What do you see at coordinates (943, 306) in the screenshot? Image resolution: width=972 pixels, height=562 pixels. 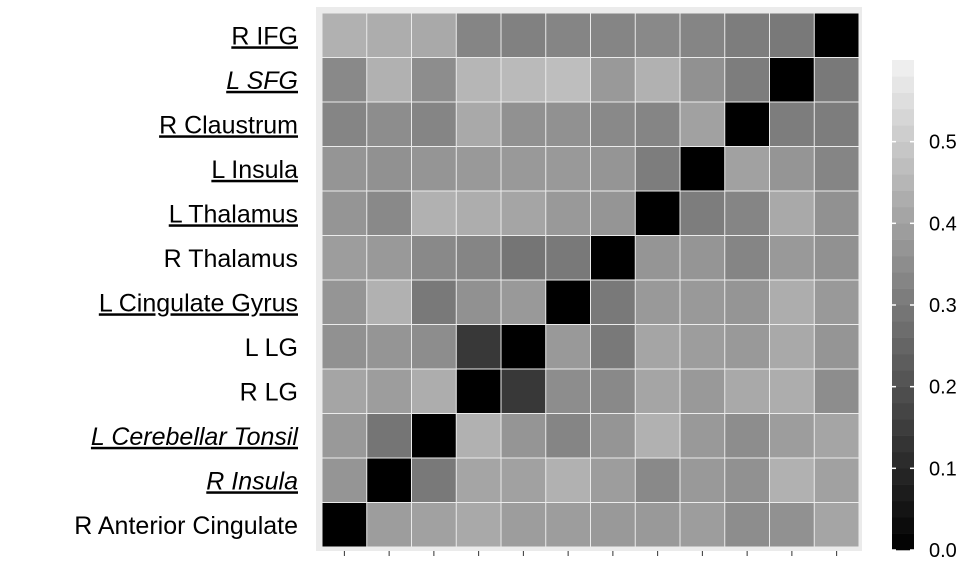 I see `colorbar-tick-label: 0.3` at bounding box center [943, 306].